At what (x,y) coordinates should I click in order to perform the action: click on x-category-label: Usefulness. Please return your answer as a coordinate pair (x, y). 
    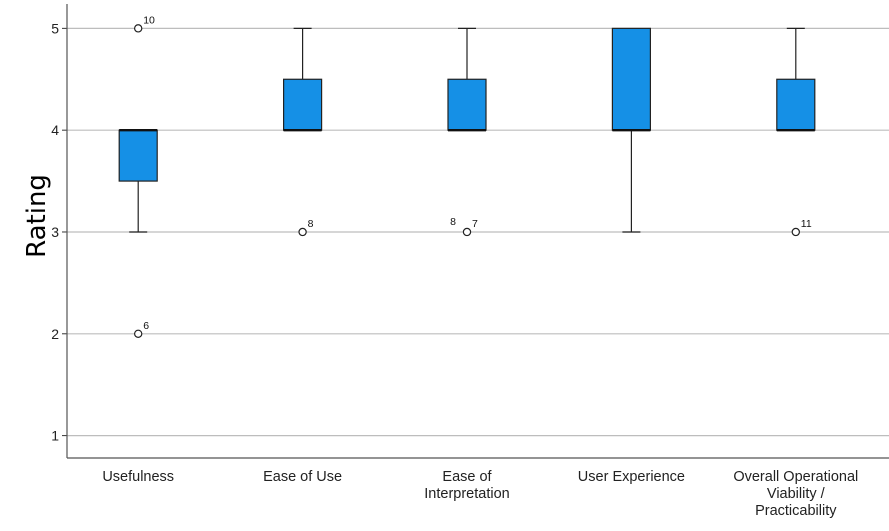
    Looking at the image, I should click on (138, 477).